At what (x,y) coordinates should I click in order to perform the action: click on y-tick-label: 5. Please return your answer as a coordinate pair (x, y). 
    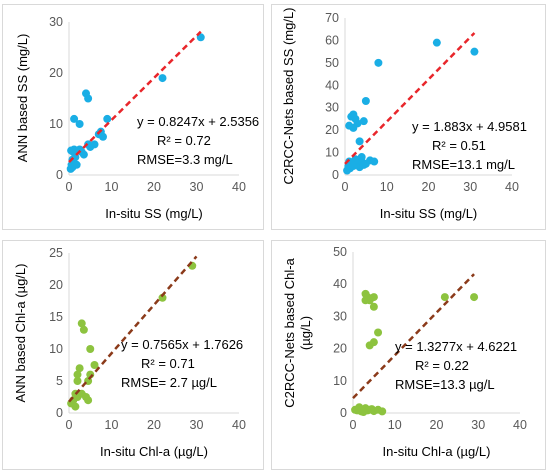
    Looking at the image, I should click on (59, 381).